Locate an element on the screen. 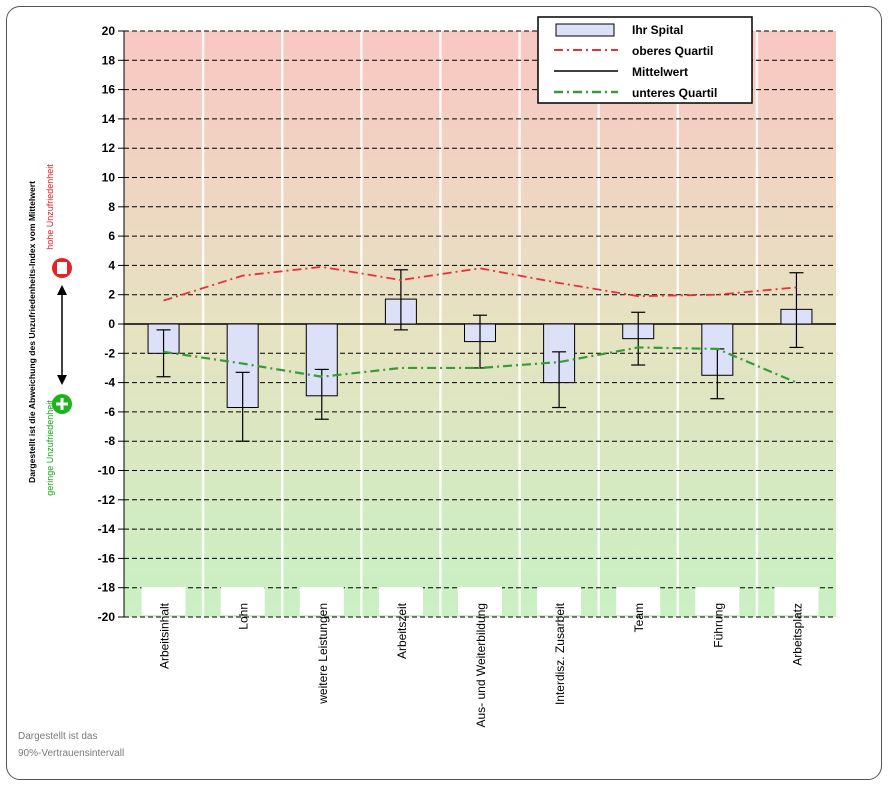  category-label: Interdisz. Zusarbeit is located at coordinates (560, 653).